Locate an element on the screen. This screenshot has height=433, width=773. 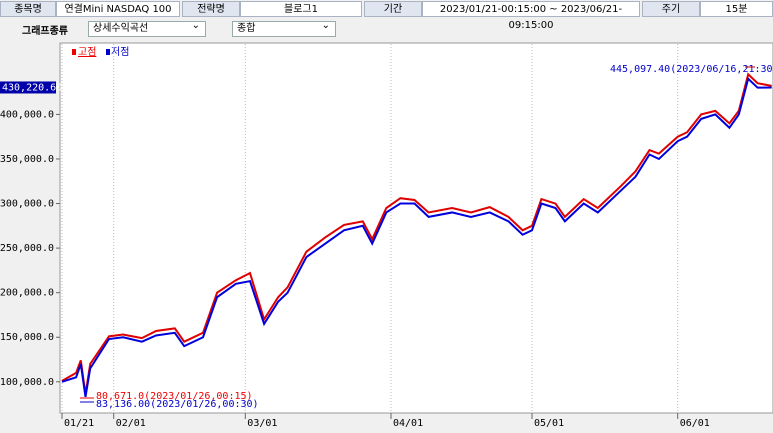
y-tick-label: 100,000.0 is located at coordinates (27, 382).